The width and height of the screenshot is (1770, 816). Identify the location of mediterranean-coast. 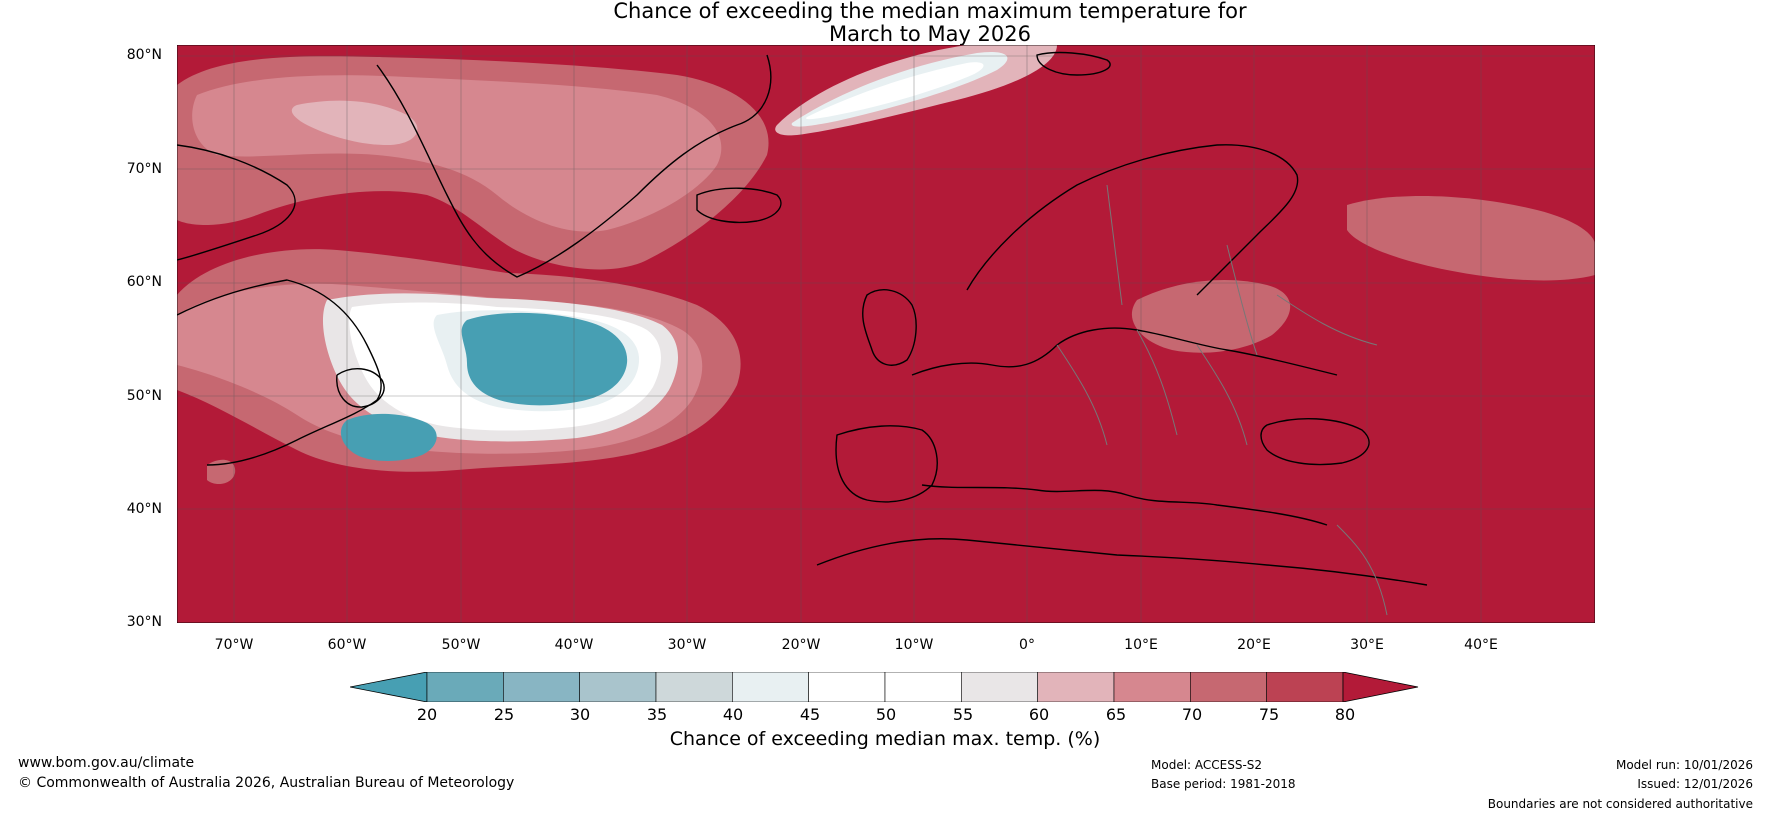
(1124, 505).